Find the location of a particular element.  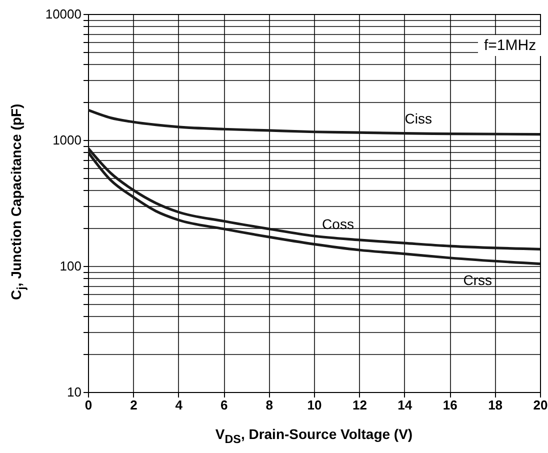

x-tick-label: 0 is located at coordinates (88, 405).